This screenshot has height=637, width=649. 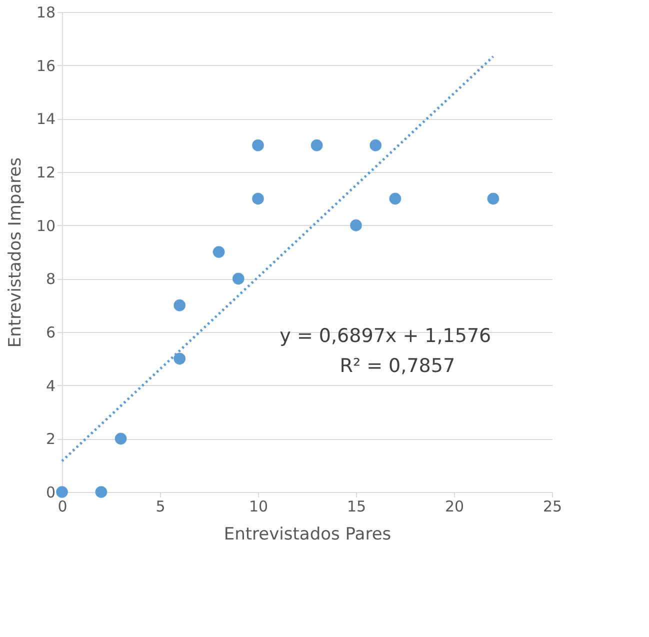 I want to click on x-axis-title: Entrevistados Pares, so click(x=308, y=534).